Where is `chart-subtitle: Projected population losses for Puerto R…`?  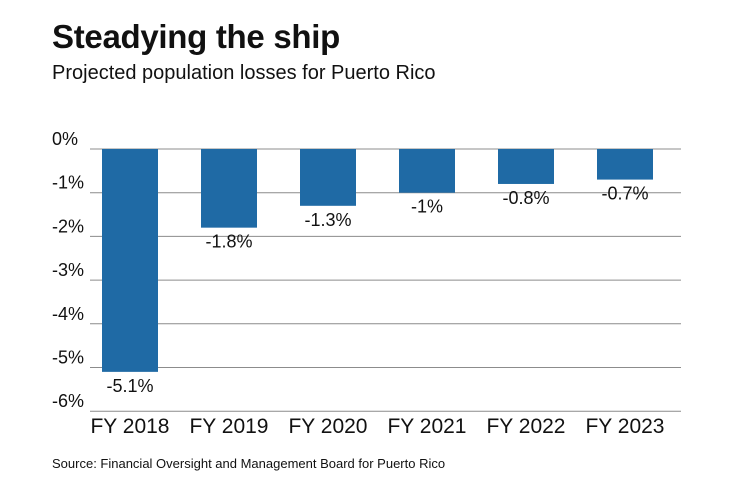 chart-subtitle: Projected population losses for Puerto R… is located at coordinates (244, 73).